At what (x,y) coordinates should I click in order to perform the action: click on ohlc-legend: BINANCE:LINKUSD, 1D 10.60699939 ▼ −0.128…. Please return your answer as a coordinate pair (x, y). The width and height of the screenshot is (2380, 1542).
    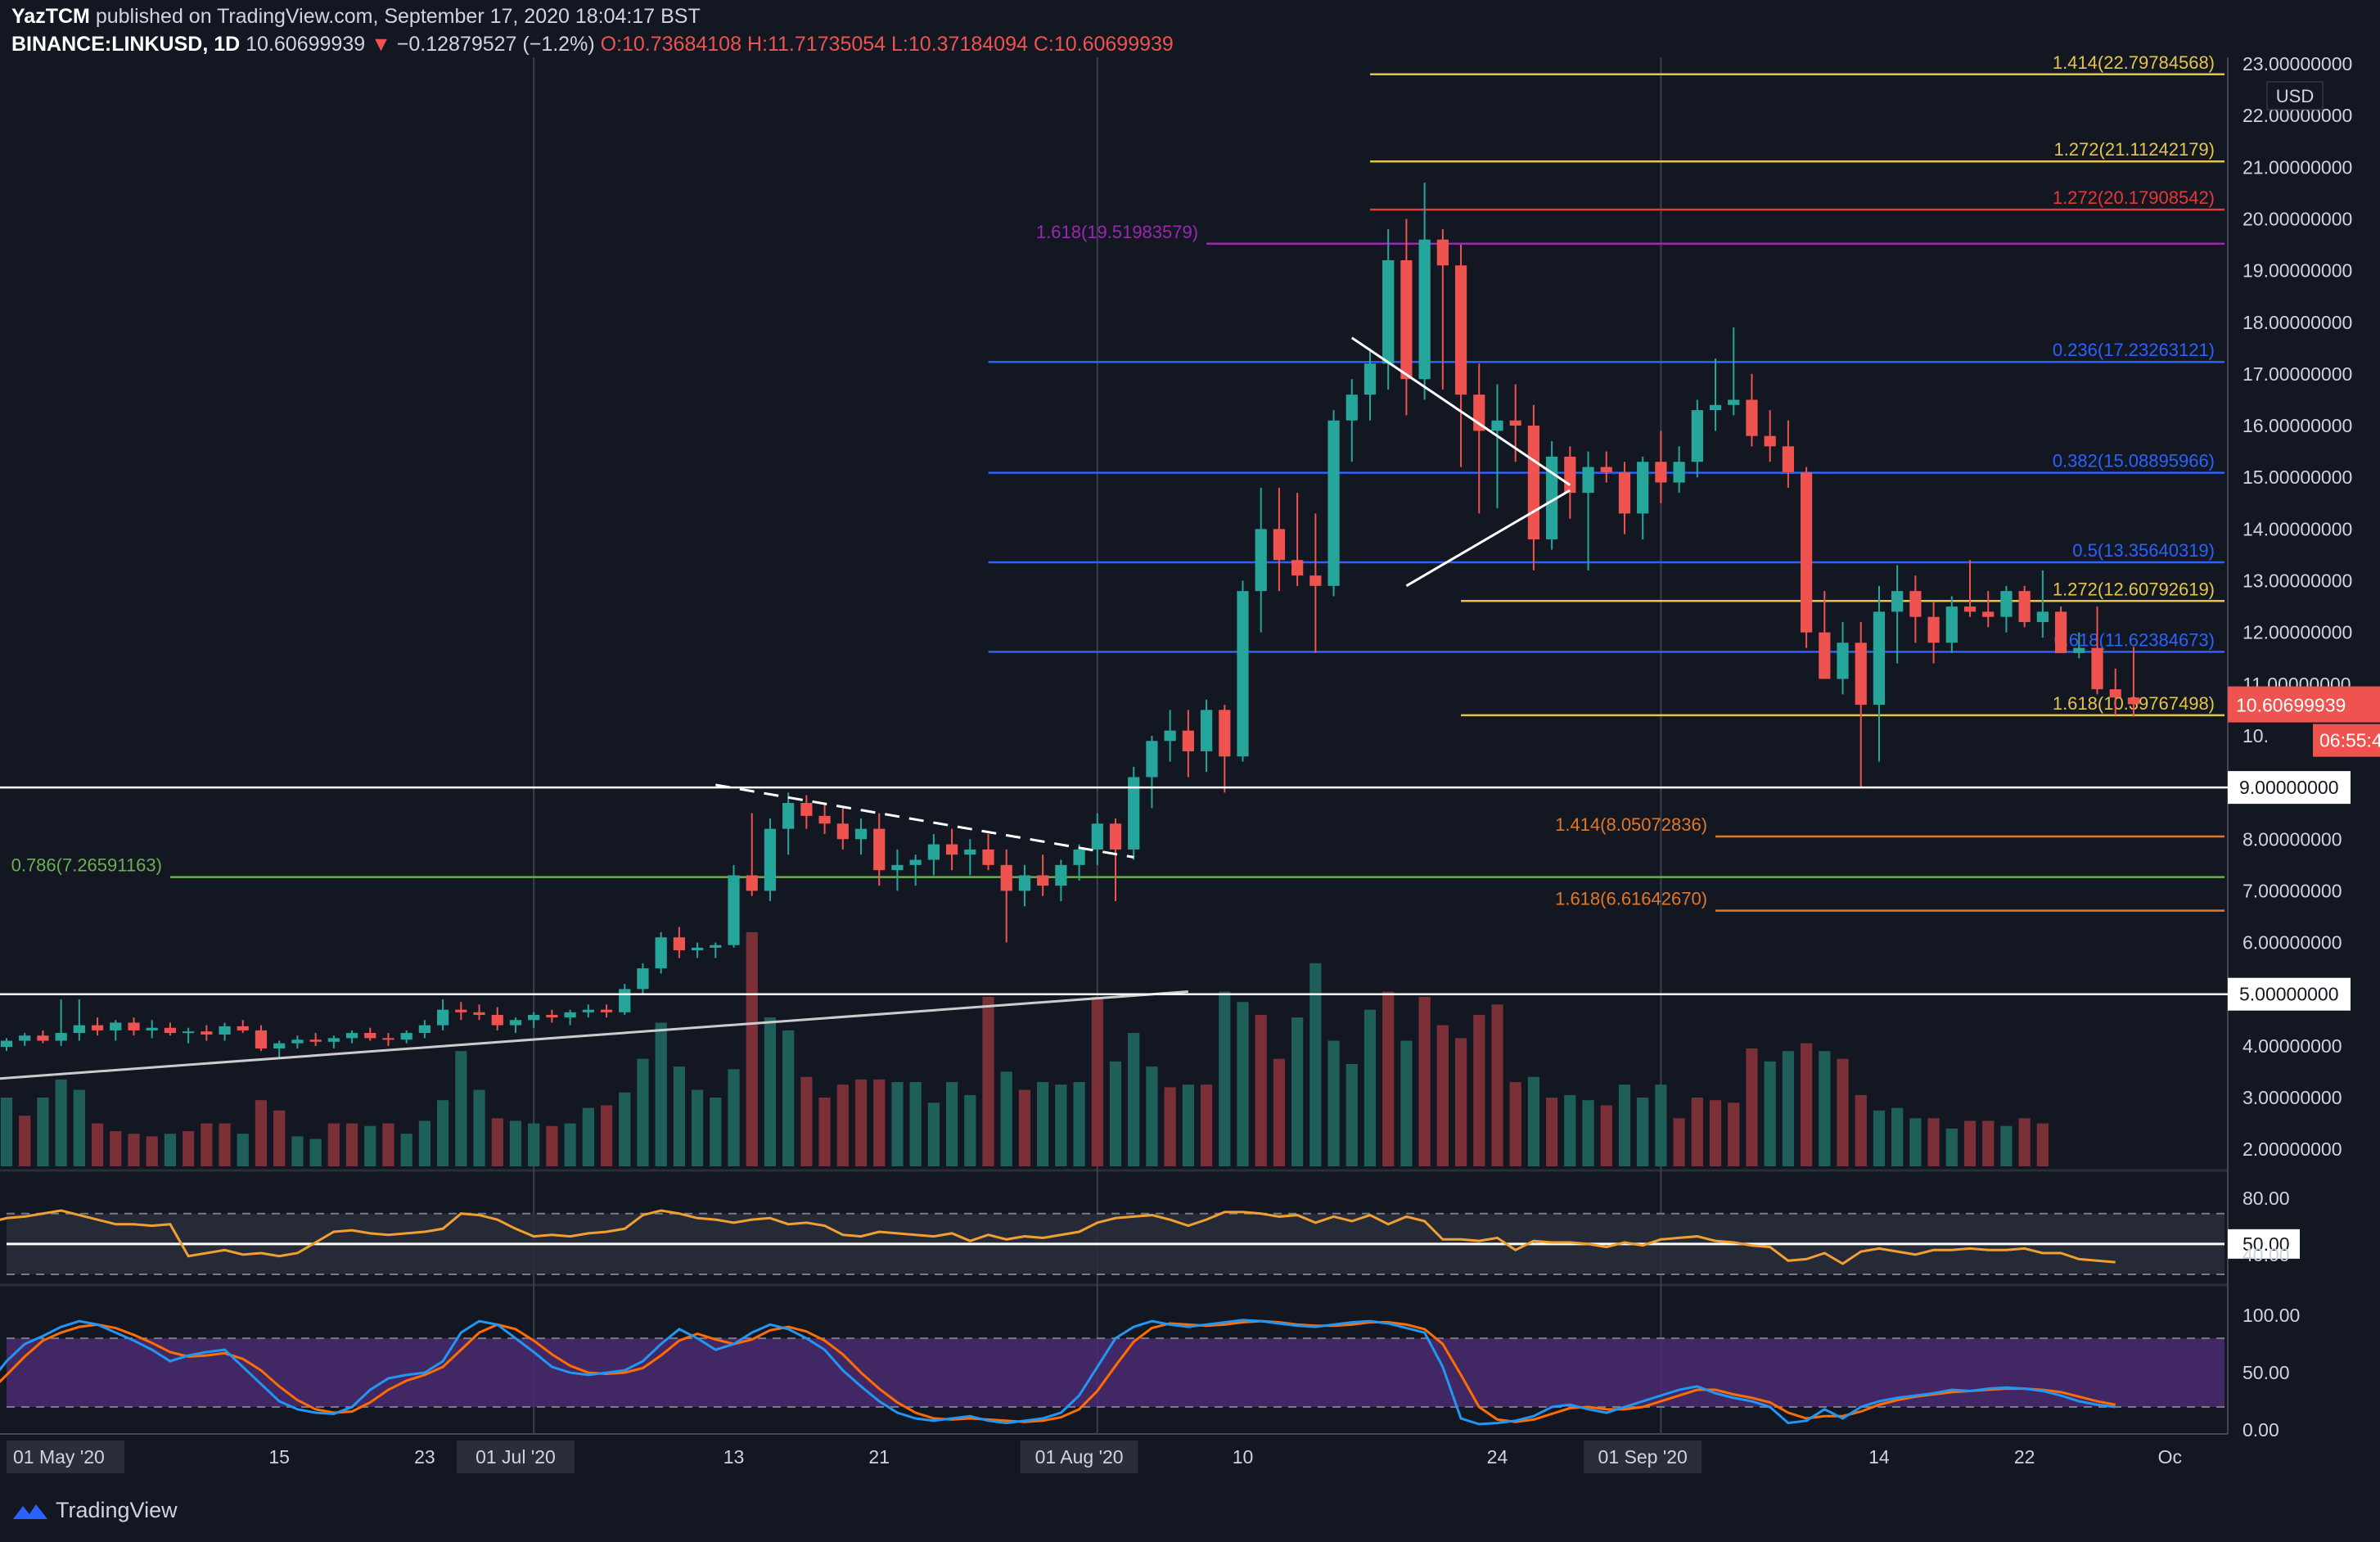
    Looking at the image, I should click on (592, 45).